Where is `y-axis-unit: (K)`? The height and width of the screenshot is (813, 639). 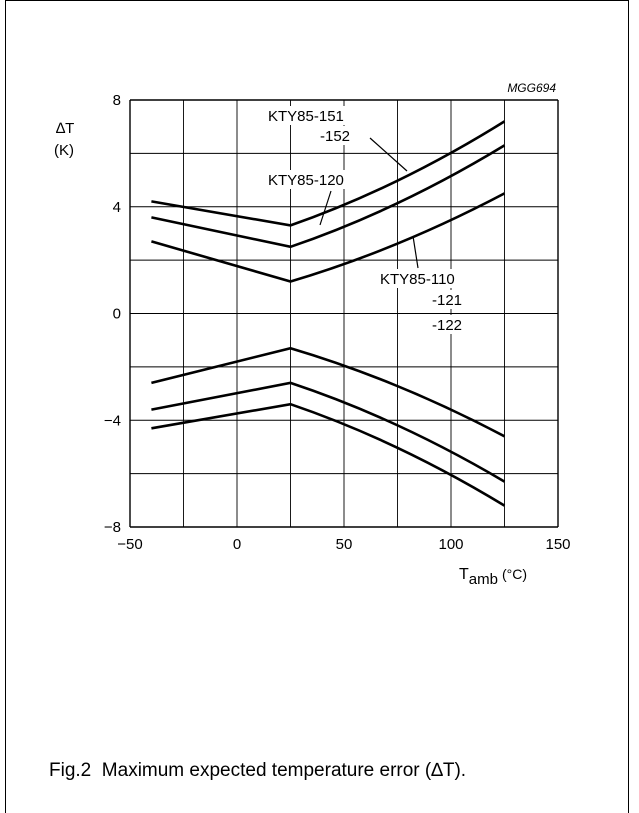 y-axis-unit: (K) is located at coordinates (64, 150).